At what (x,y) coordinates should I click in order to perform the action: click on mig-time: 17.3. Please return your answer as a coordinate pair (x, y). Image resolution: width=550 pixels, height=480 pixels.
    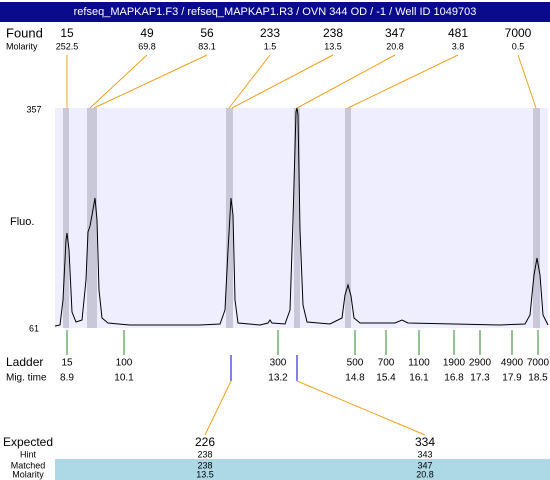
    Looking at the image, I should click on (480, 378).